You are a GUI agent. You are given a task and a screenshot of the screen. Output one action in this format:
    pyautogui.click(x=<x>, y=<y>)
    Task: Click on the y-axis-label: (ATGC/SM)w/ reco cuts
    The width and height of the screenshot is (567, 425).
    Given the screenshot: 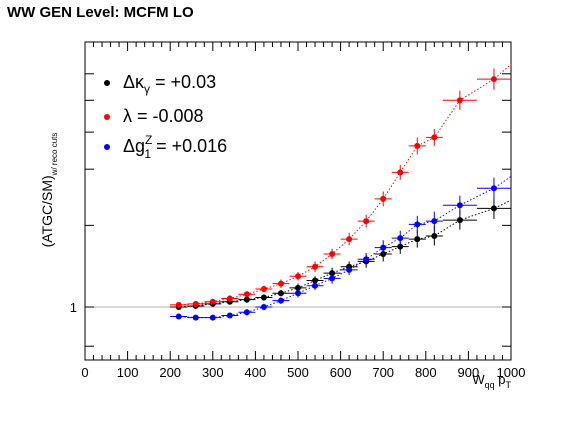 What is the action you would take?
    pyautogui.click(x=49, y=190)
    